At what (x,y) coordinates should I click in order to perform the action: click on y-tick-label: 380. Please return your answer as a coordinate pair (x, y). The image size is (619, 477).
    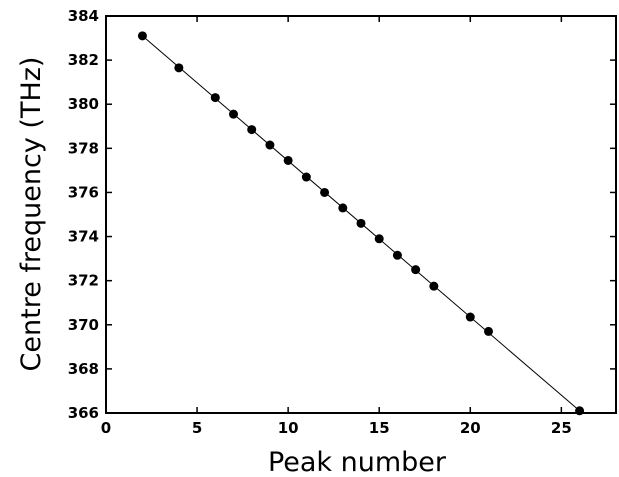
    Looking at the image, I should click on (83, 104).